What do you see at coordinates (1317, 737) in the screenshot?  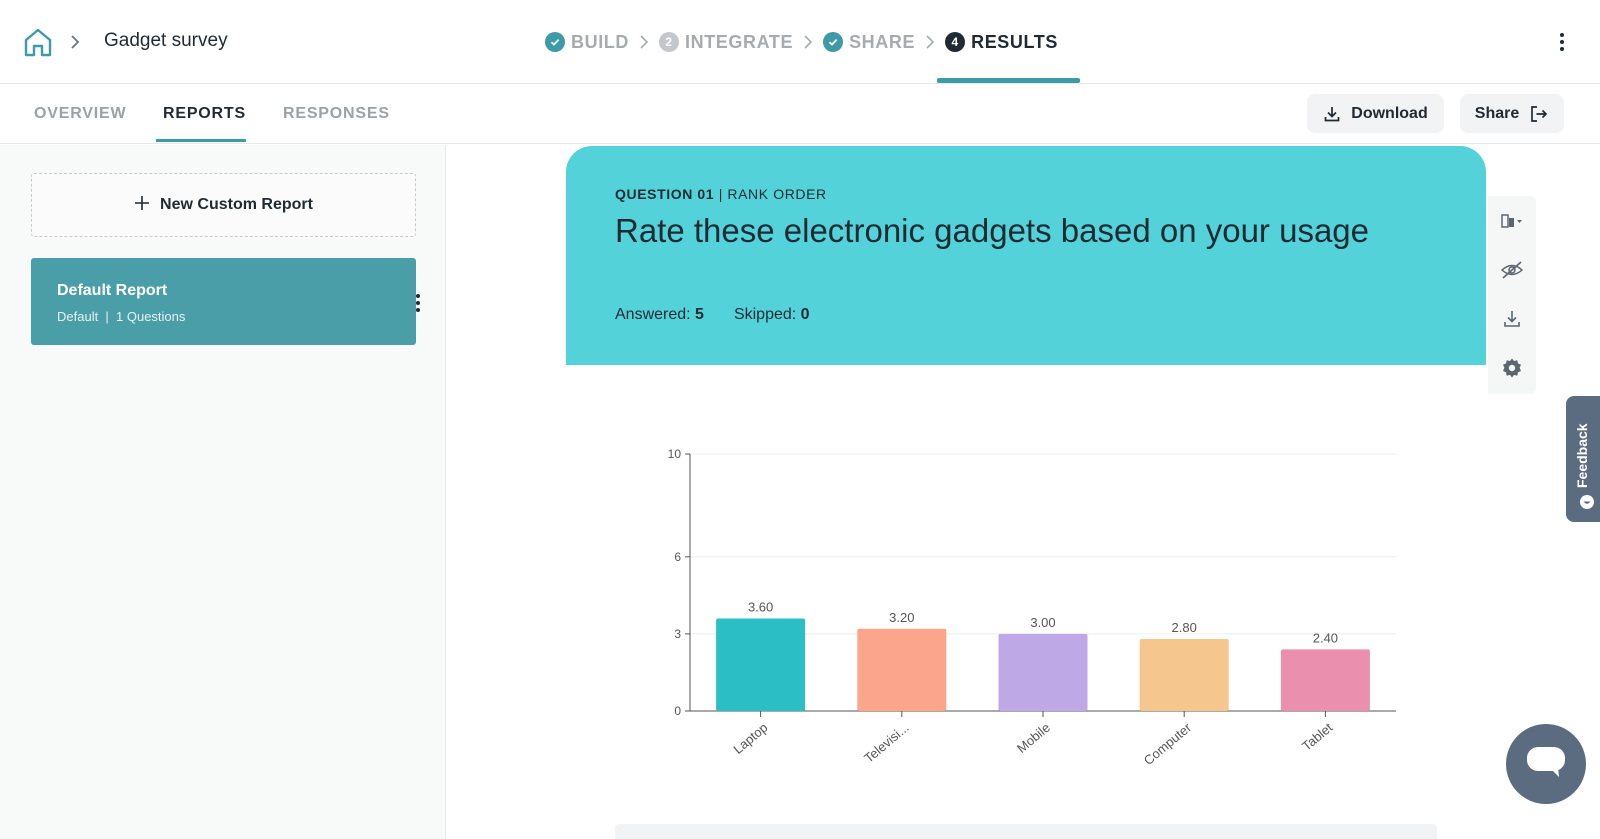 I see `x-tick-label: Tablet` at bounding box center [1317, 737].